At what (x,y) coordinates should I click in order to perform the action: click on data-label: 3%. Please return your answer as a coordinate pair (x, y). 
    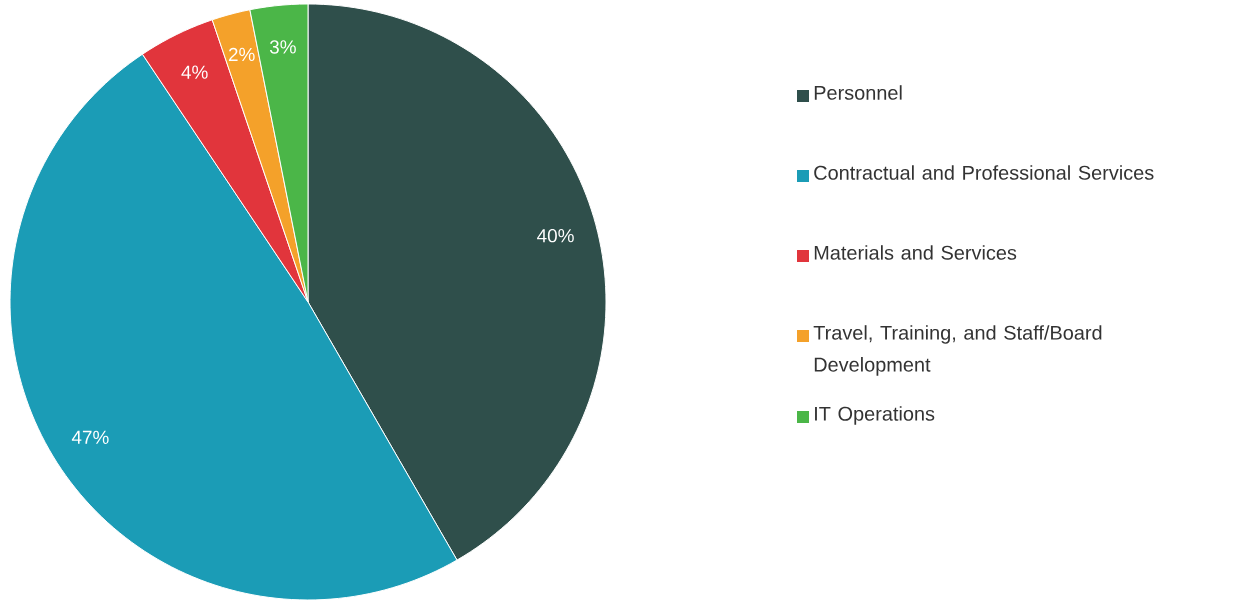
    Looking at the image, I should click on (282, 47).